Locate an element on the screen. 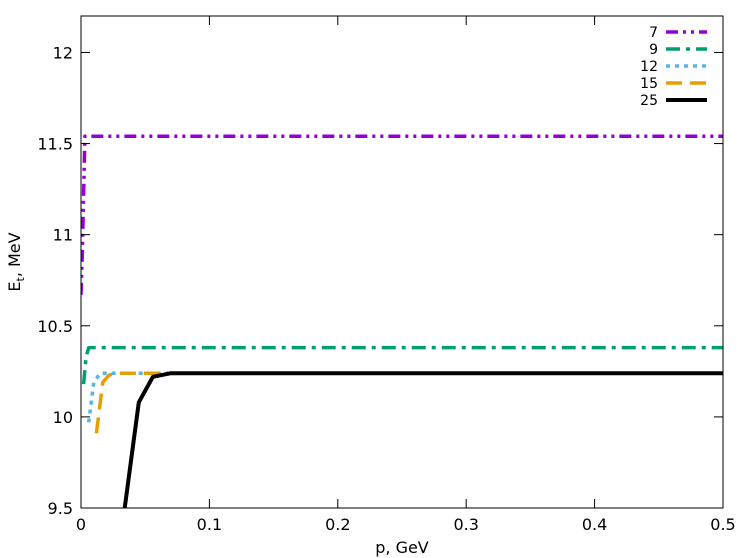 The width and height of the screenshot is (747, 558). x-tick-label: 0.3 is located at coordinates (465, 524).